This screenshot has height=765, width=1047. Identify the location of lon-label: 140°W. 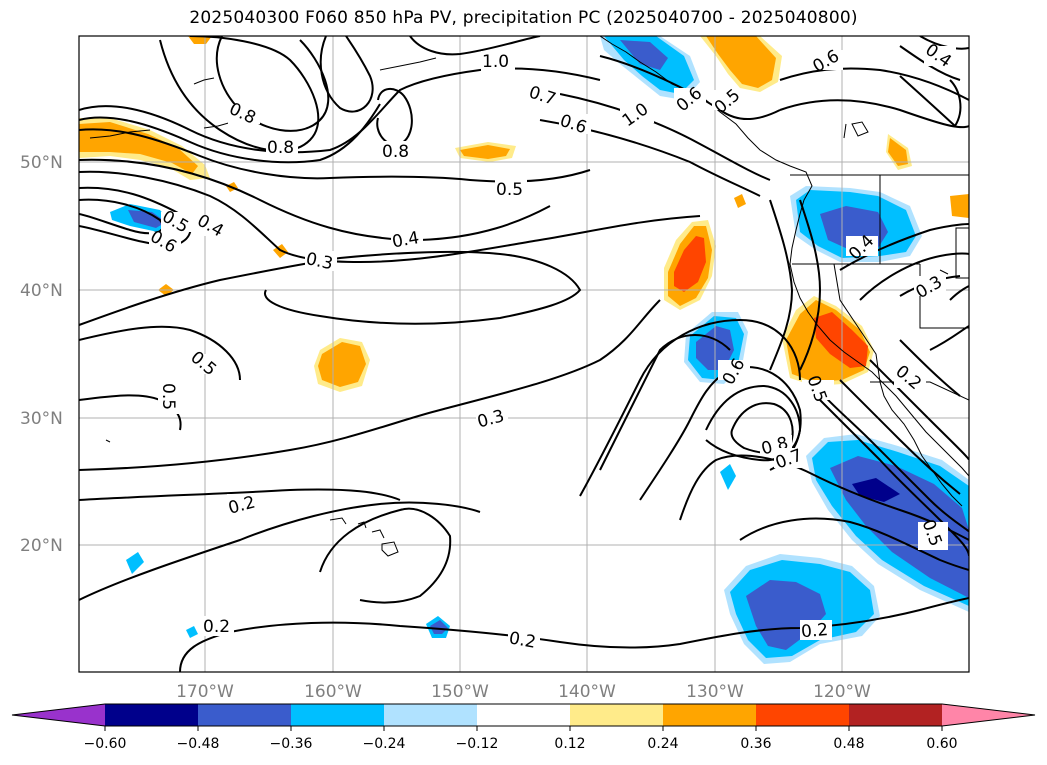
(587, 692).